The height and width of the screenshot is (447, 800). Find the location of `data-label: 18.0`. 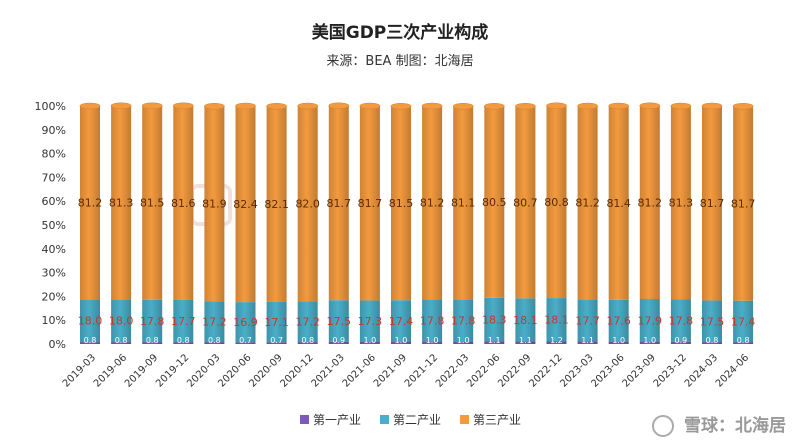

data-label: 18.0 is located at coordinates (90, 321).